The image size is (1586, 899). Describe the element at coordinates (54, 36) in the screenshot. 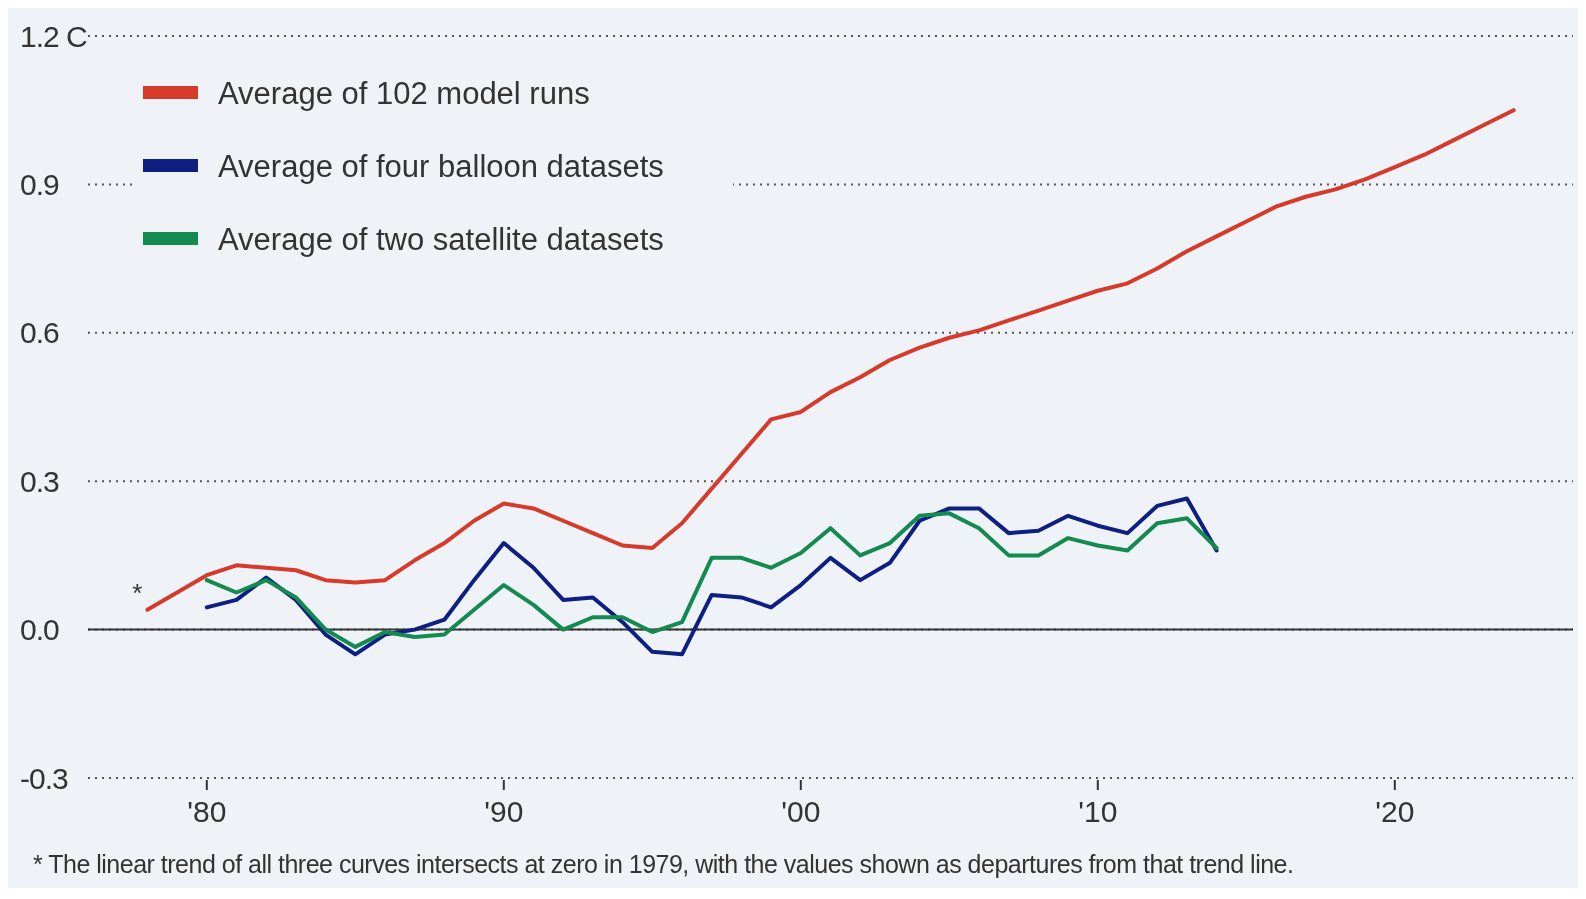

I see `y-tick-label: 1.2 C` at that location.